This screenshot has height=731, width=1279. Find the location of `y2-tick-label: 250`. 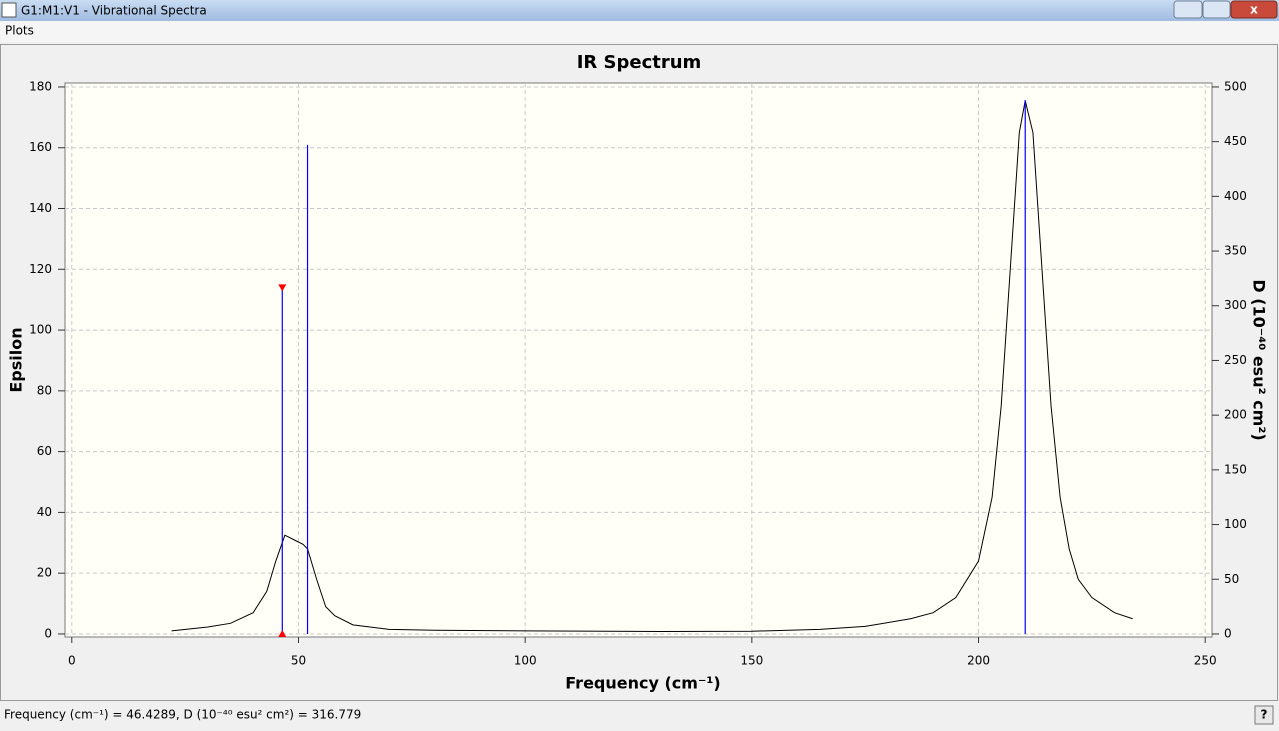

y2-tick-label: 250 is located at coordinates (1235, 360).